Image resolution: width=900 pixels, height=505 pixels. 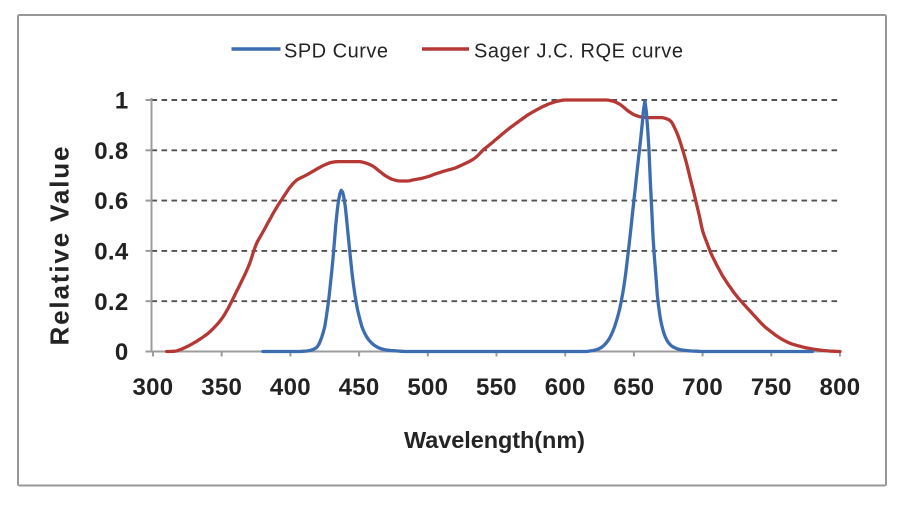 I want to click on svg-text: Sager J.C. RQE curve, so click(x=578, y=51).